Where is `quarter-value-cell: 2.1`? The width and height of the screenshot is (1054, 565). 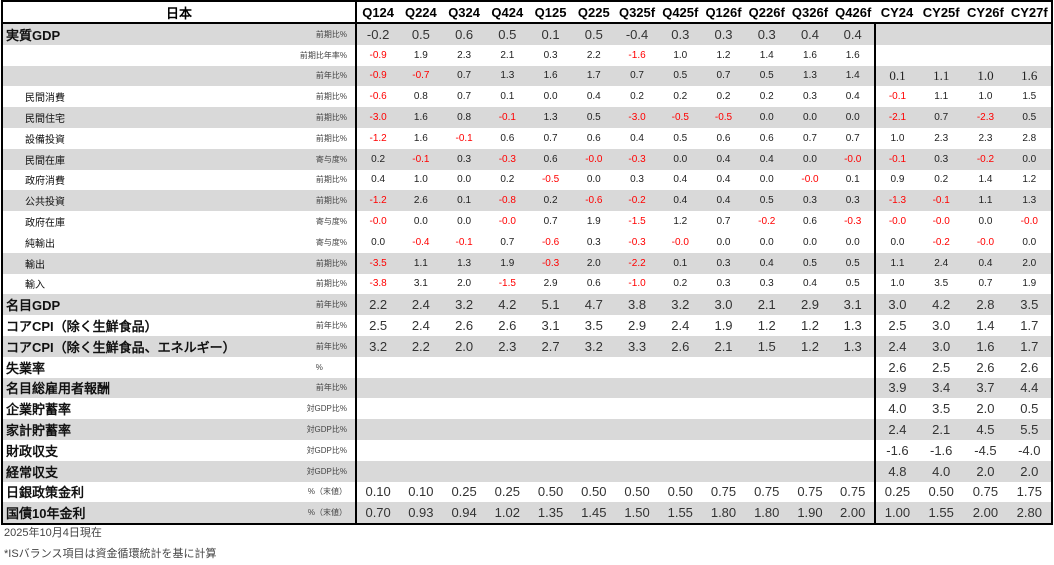 quarter-value-cell: 2.1 is located at coordinates (507, 55).